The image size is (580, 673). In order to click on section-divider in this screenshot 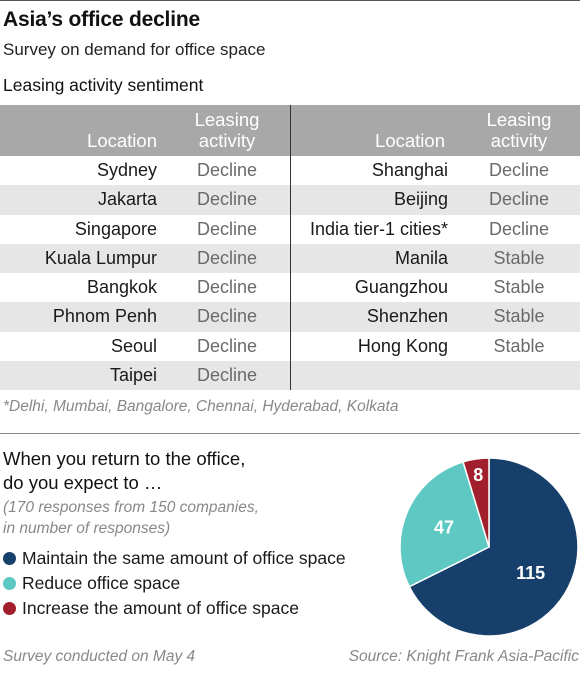, I will do `click(290, 433)`.